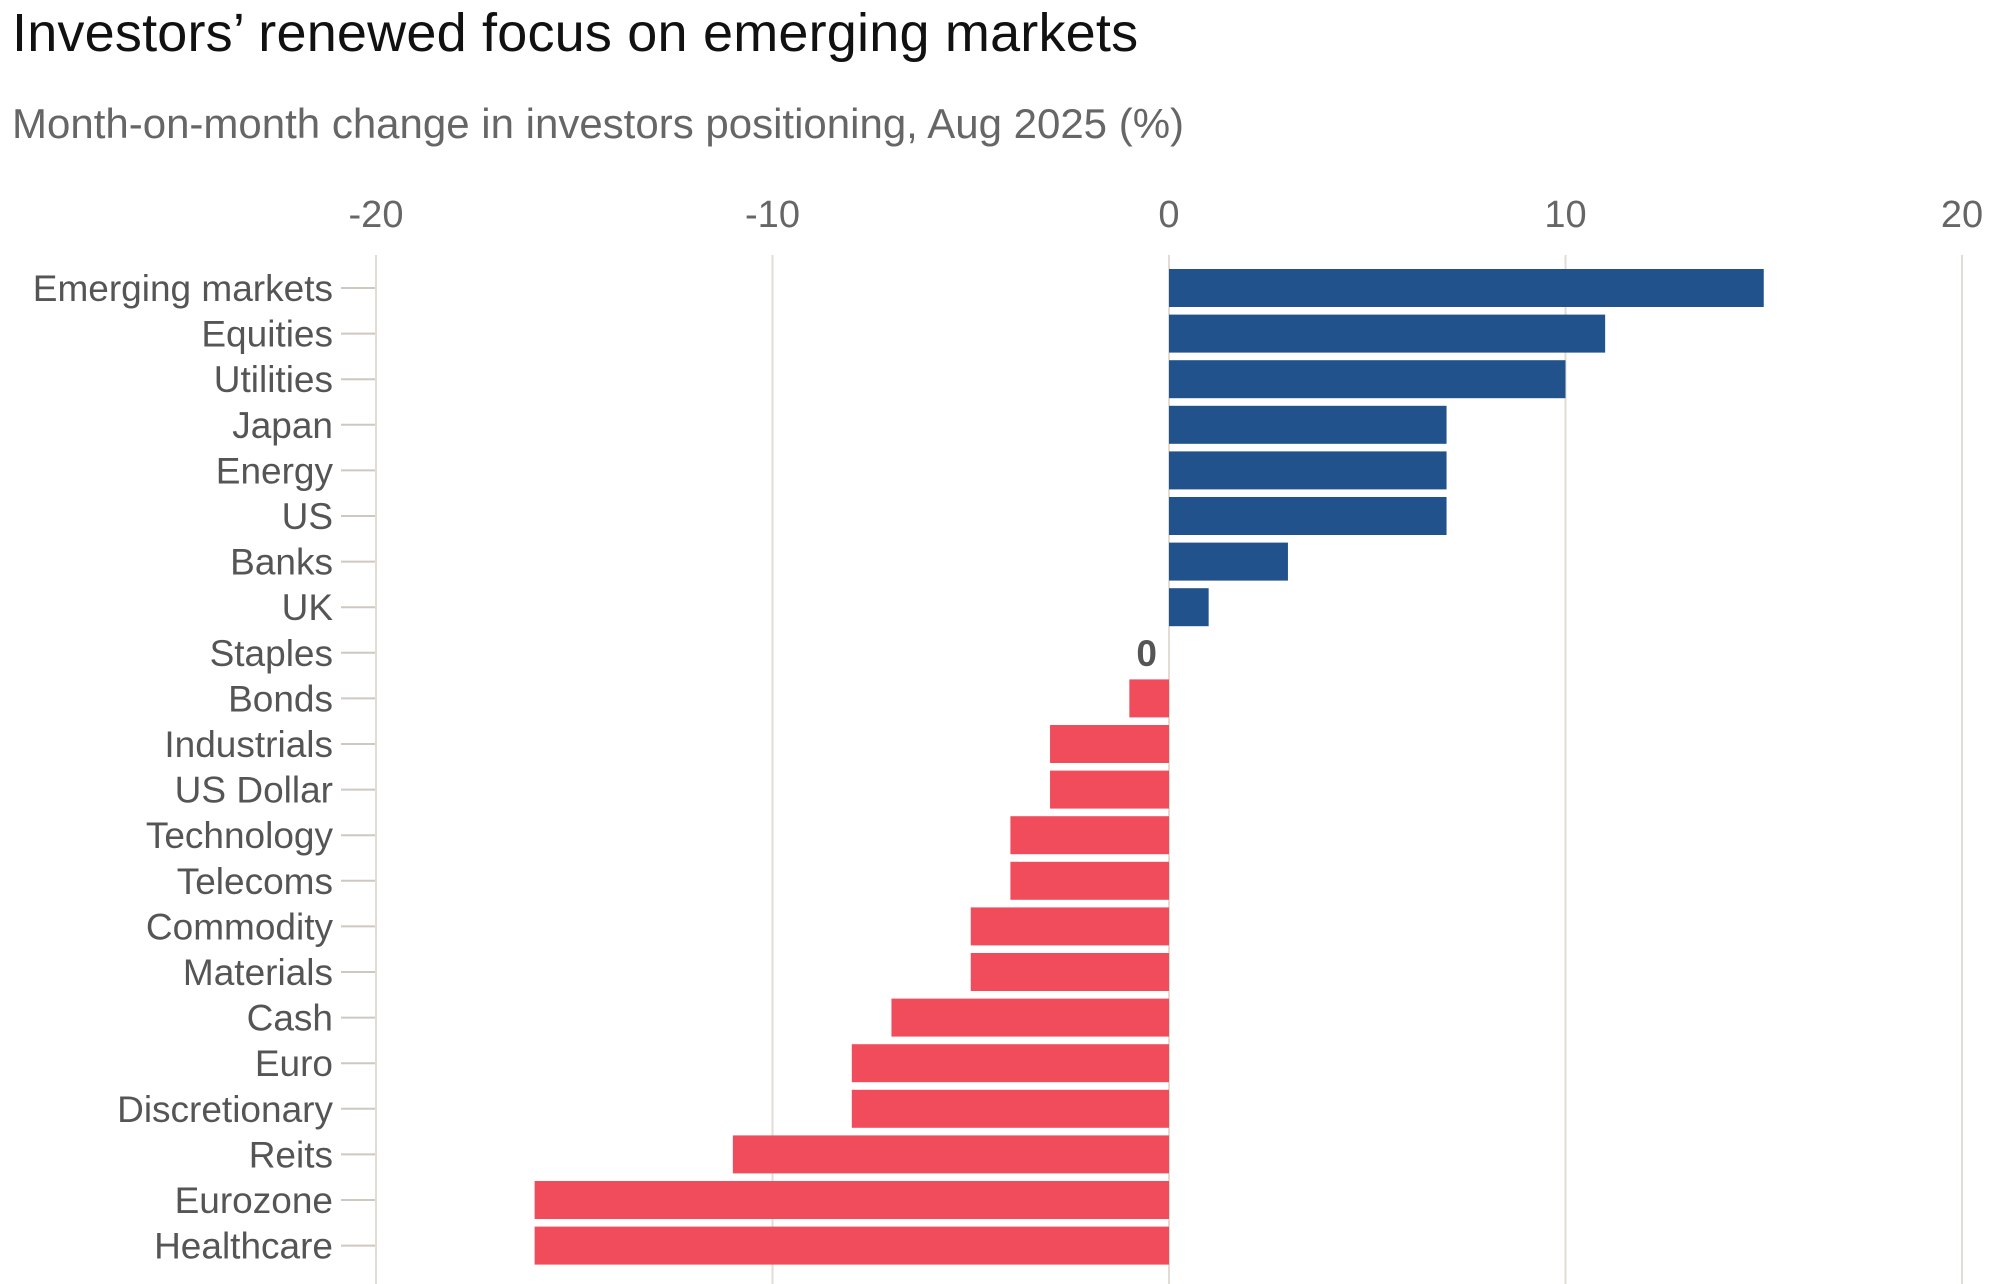 This screenshot has width=2000, height=1284. What do you see at coordinates (1089, 880) in the screenshot?
I see `bar-telecoms` at bounding box center [1089, 880].